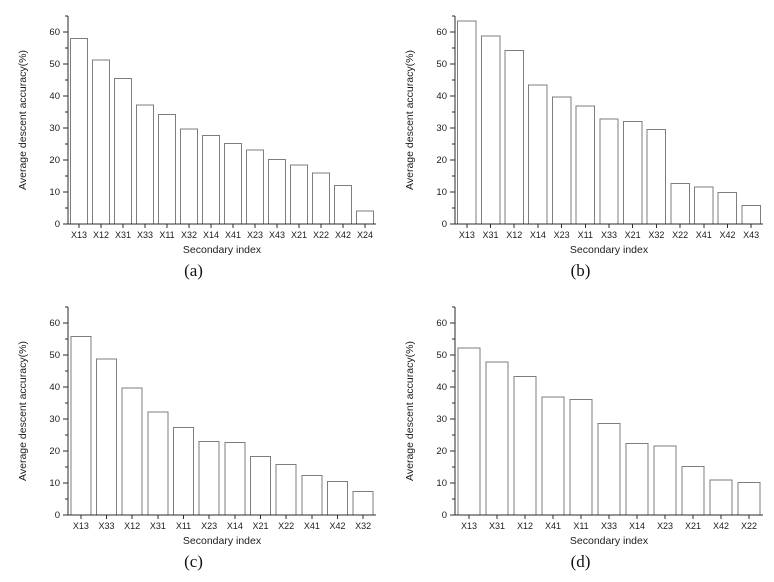  I want to click on x-tick-label: X32, so click(189, 235).